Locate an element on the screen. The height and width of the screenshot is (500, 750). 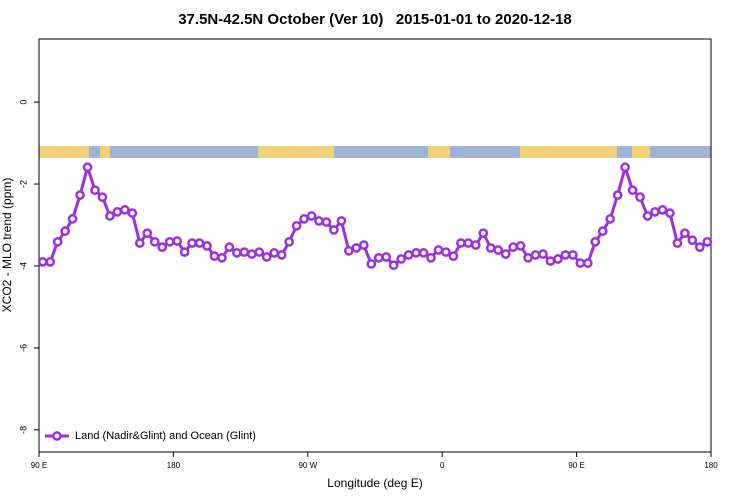
y-tick-label: -4 is located at coordinates (23, 266).